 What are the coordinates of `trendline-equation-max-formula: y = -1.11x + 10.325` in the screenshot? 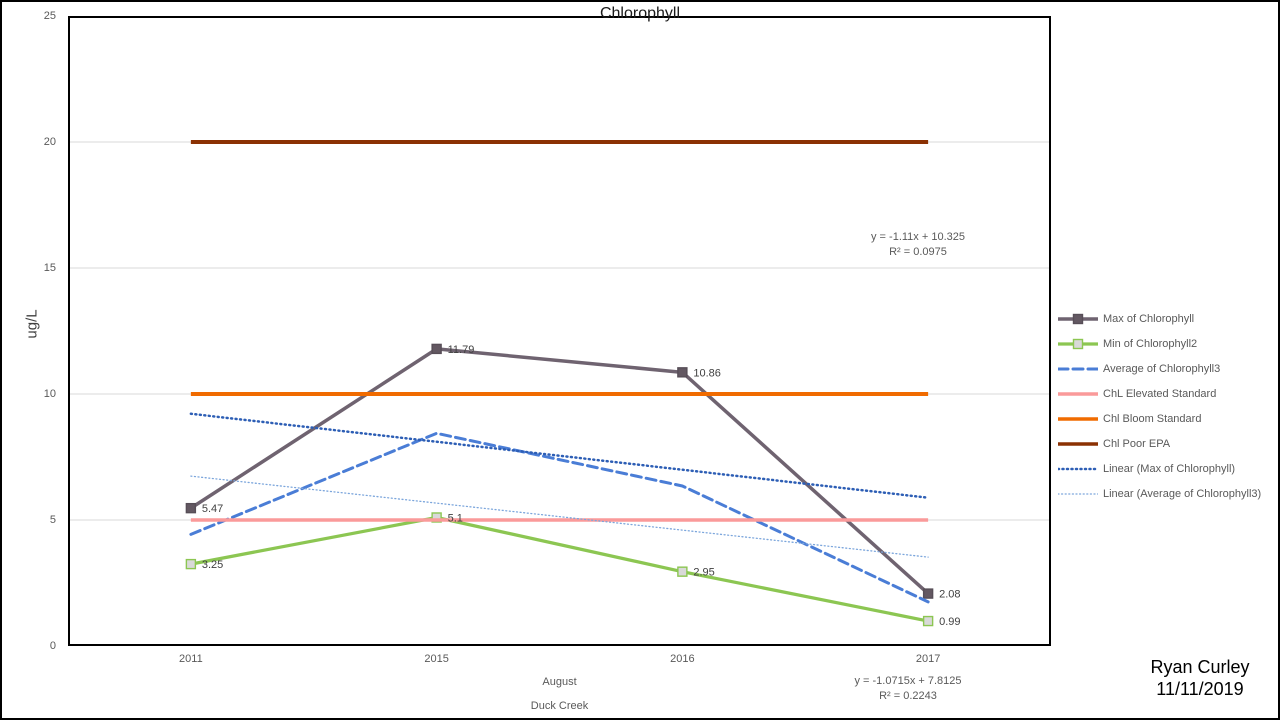 It's located at (918, 237).